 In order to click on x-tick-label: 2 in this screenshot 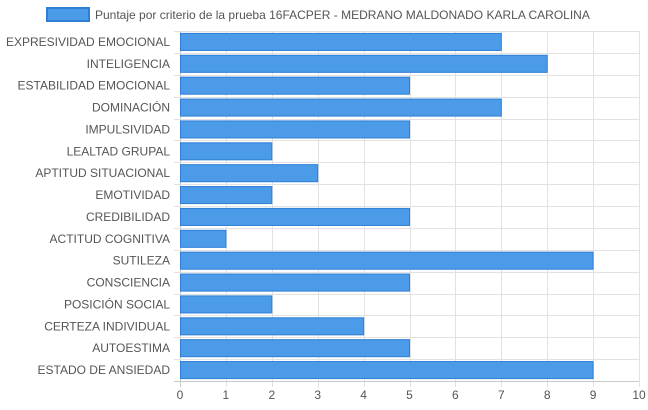, I will do `click(271, 395)`.